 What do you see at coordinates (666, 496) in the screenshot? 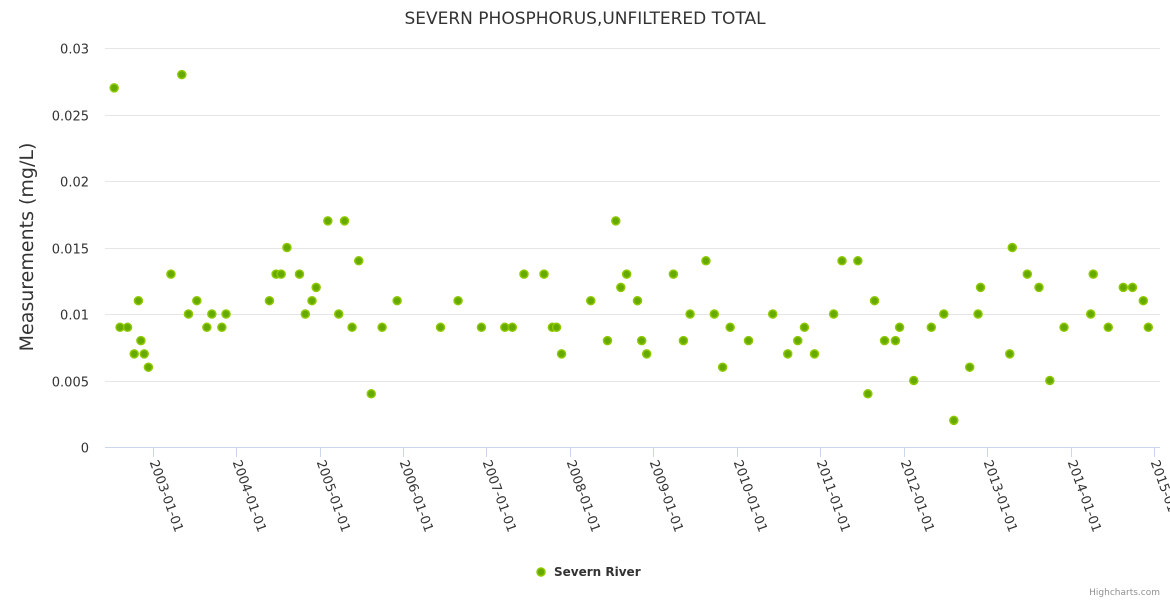
I see `x-tick-label: 2009-01-01` at bounding box center [666, 496].